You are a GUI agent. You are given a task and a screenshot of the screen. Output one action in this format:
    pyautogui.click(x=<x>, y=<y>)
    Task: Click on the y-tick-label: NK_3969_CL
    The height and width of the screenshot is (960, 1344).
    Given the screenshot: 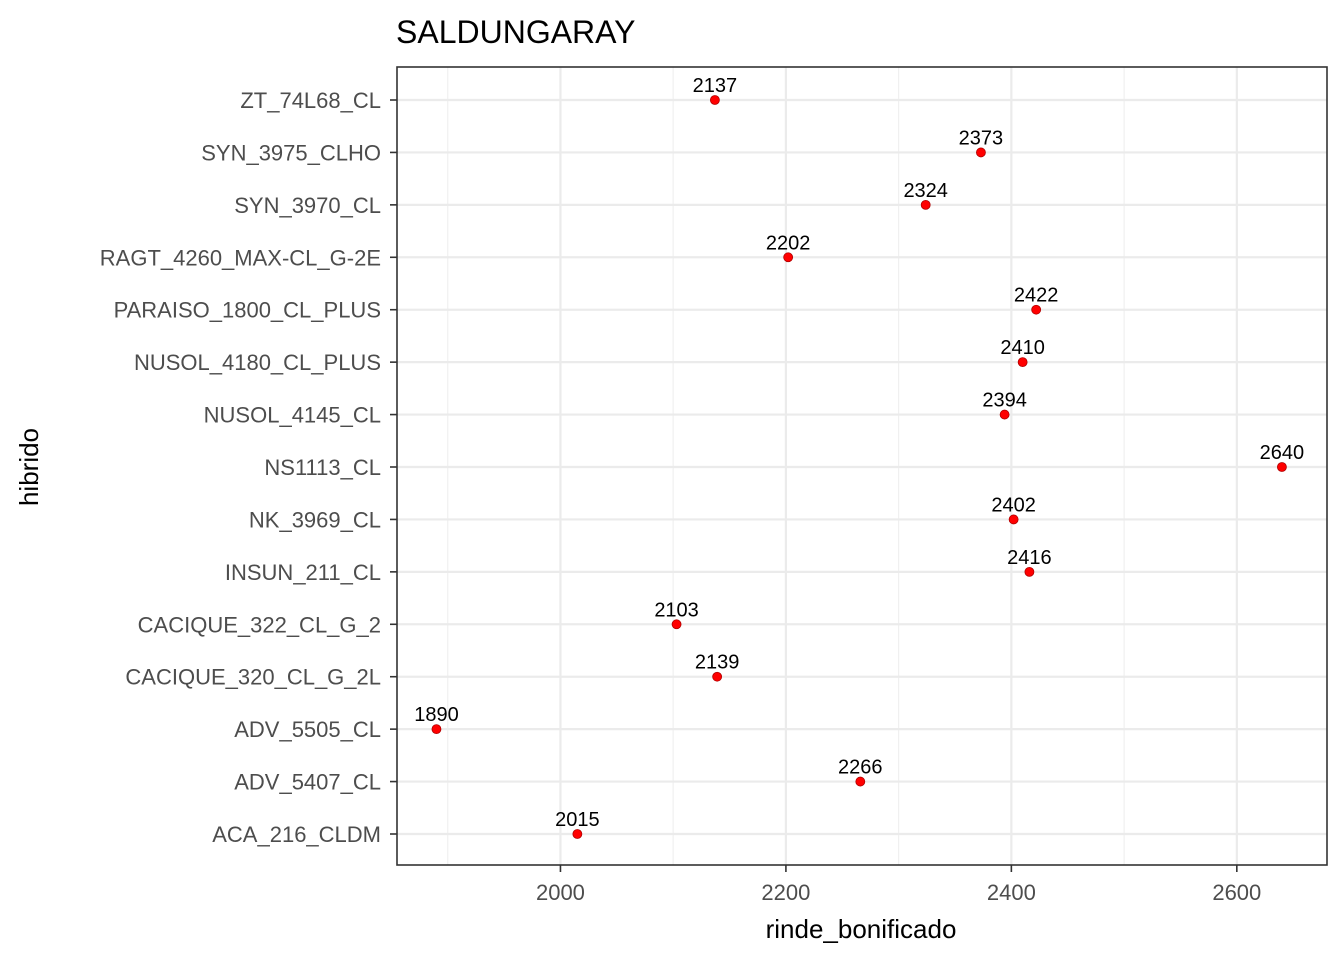 What is the action you would take?
    pyautogui.click(x=315, y=519)
    